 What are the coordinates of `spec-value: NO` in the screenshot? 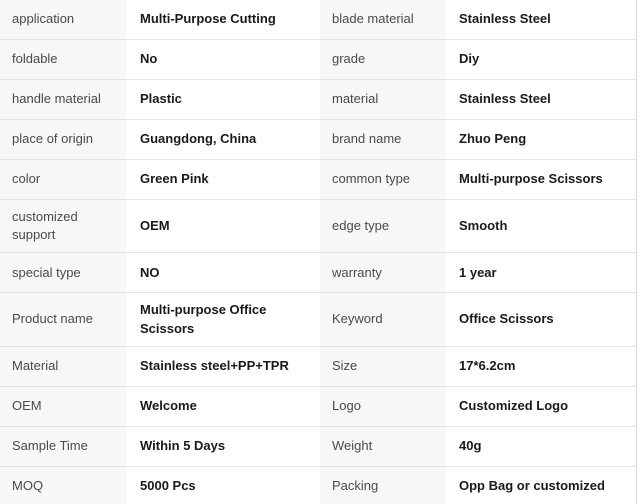 It's located at (223, 273).